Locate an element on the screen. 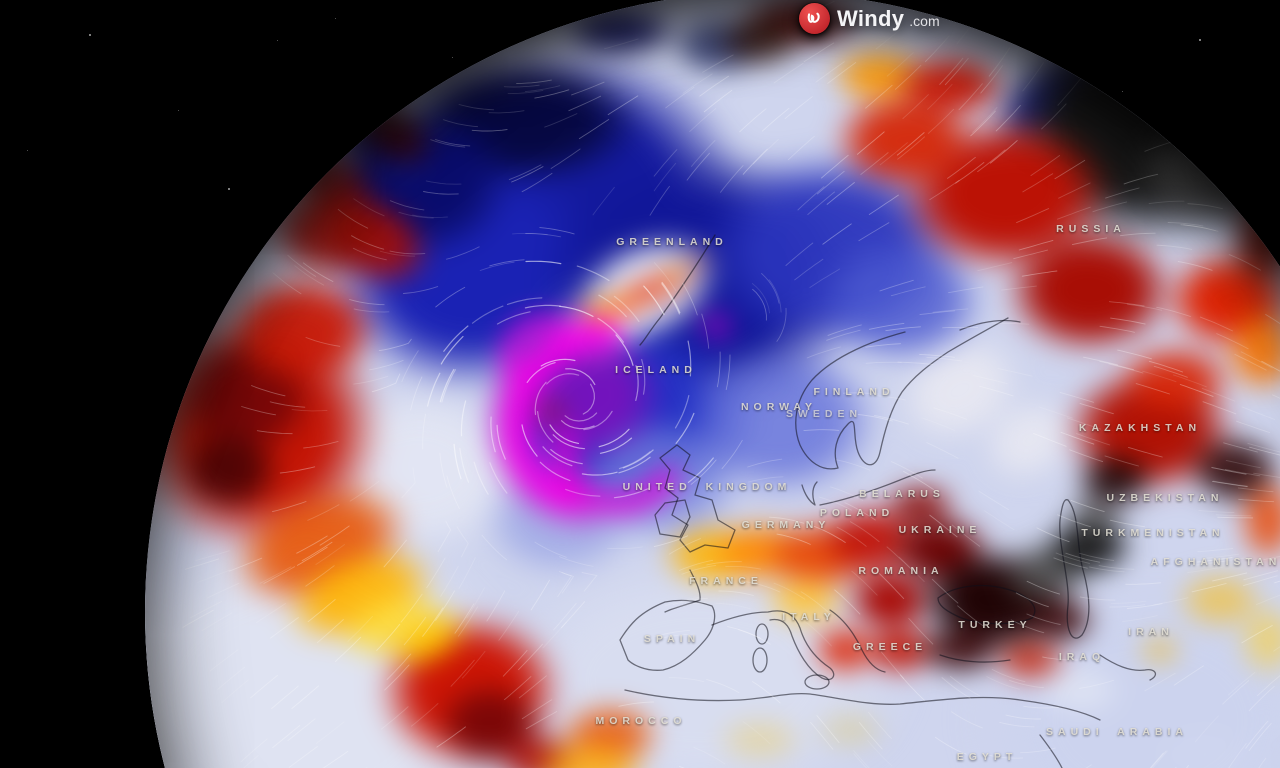 Image resolution: width=1280 pixels, height=768 pixels. windy-logo-word: Windy is located at coordinates (871, 18).